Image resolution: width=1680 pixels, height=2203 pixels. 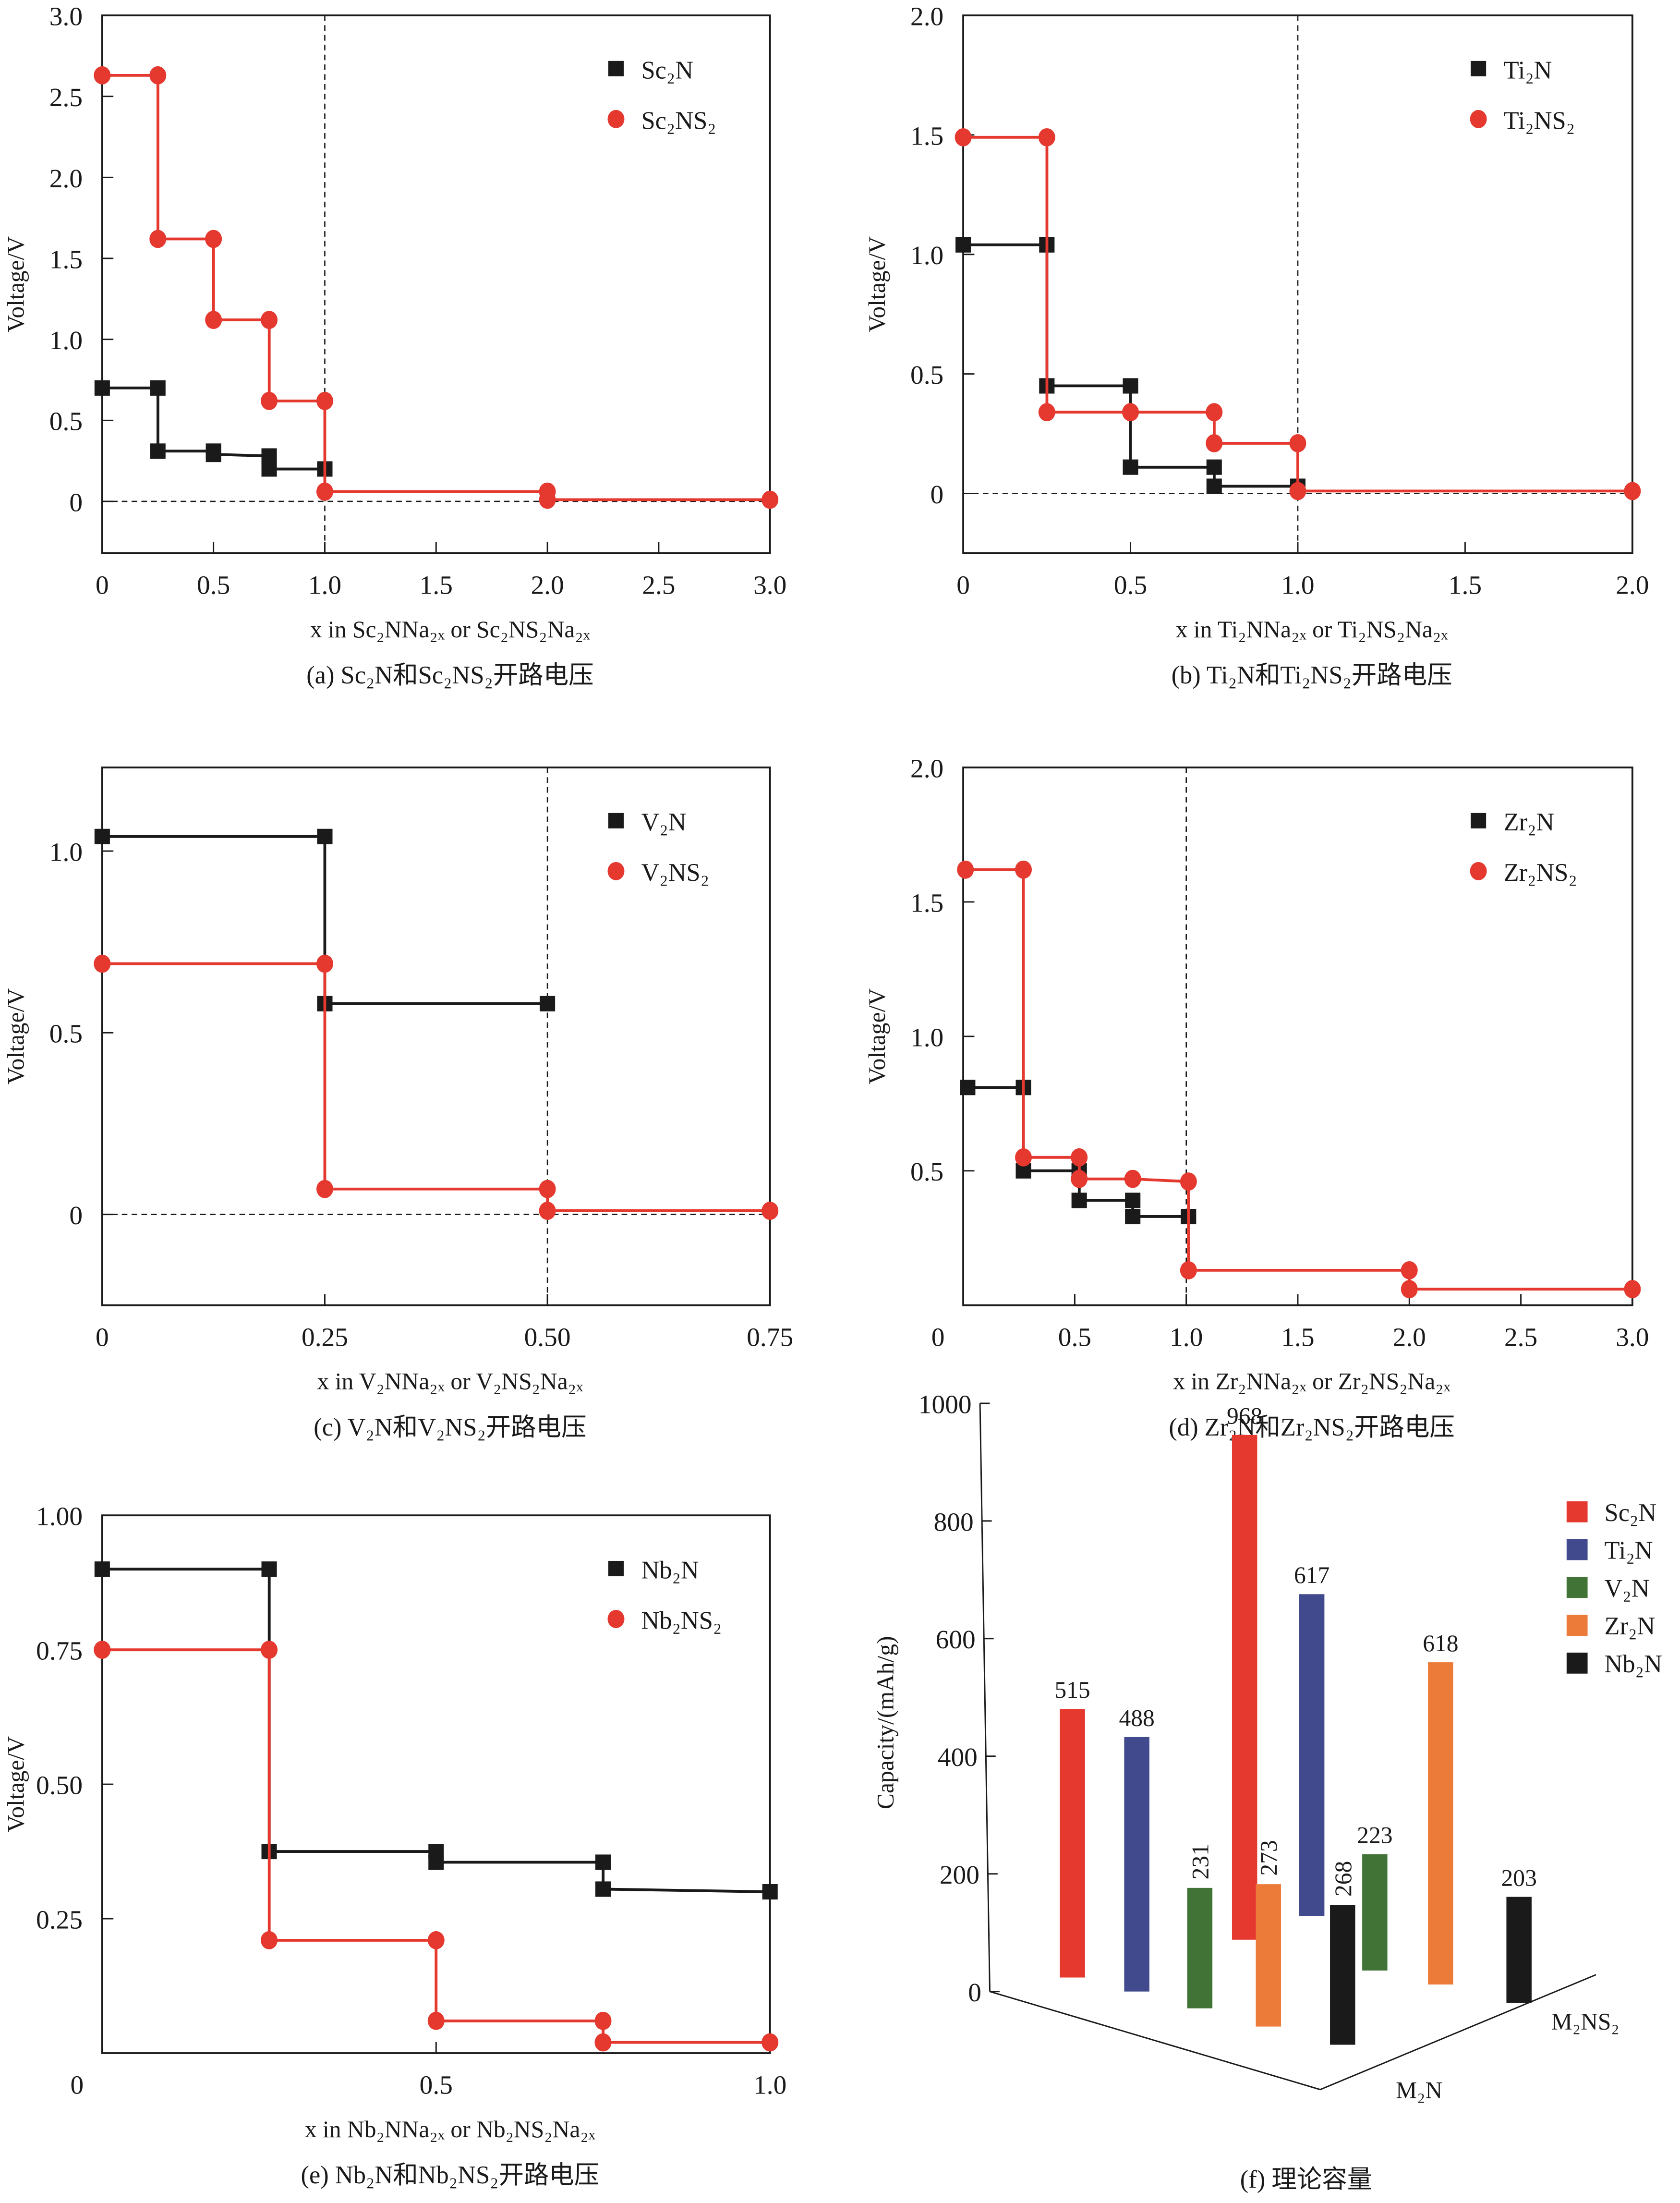 What do you see at coordinates (1520, 1337) in the screenshot?
I see `x-tick-label: 2.5` at bounding box center [1520, 1337].